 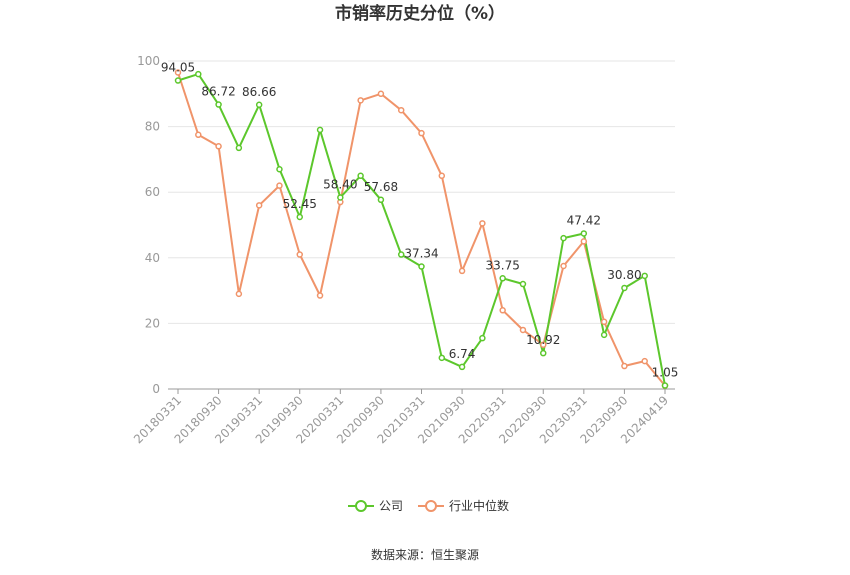 I want to click on y-tick-label: 40, so click(x=152, y=258).